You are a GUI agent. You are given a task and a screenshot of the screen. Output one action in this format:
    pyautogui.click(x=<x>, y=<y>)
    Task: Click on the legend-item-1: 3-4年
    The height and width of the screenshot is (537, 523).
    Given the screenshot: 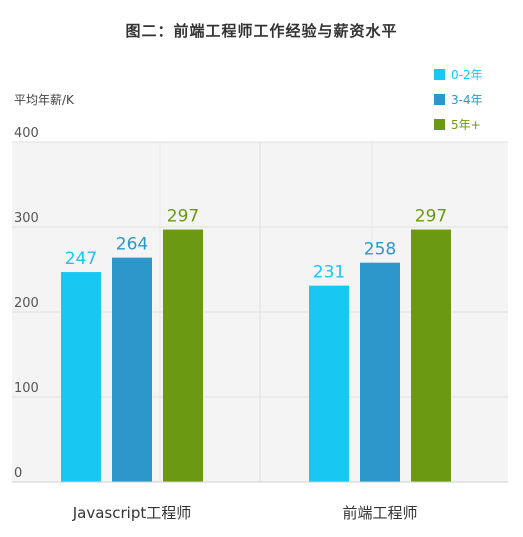 What is the action you would take?
    pyautogui.click(x=458, y=99)
    